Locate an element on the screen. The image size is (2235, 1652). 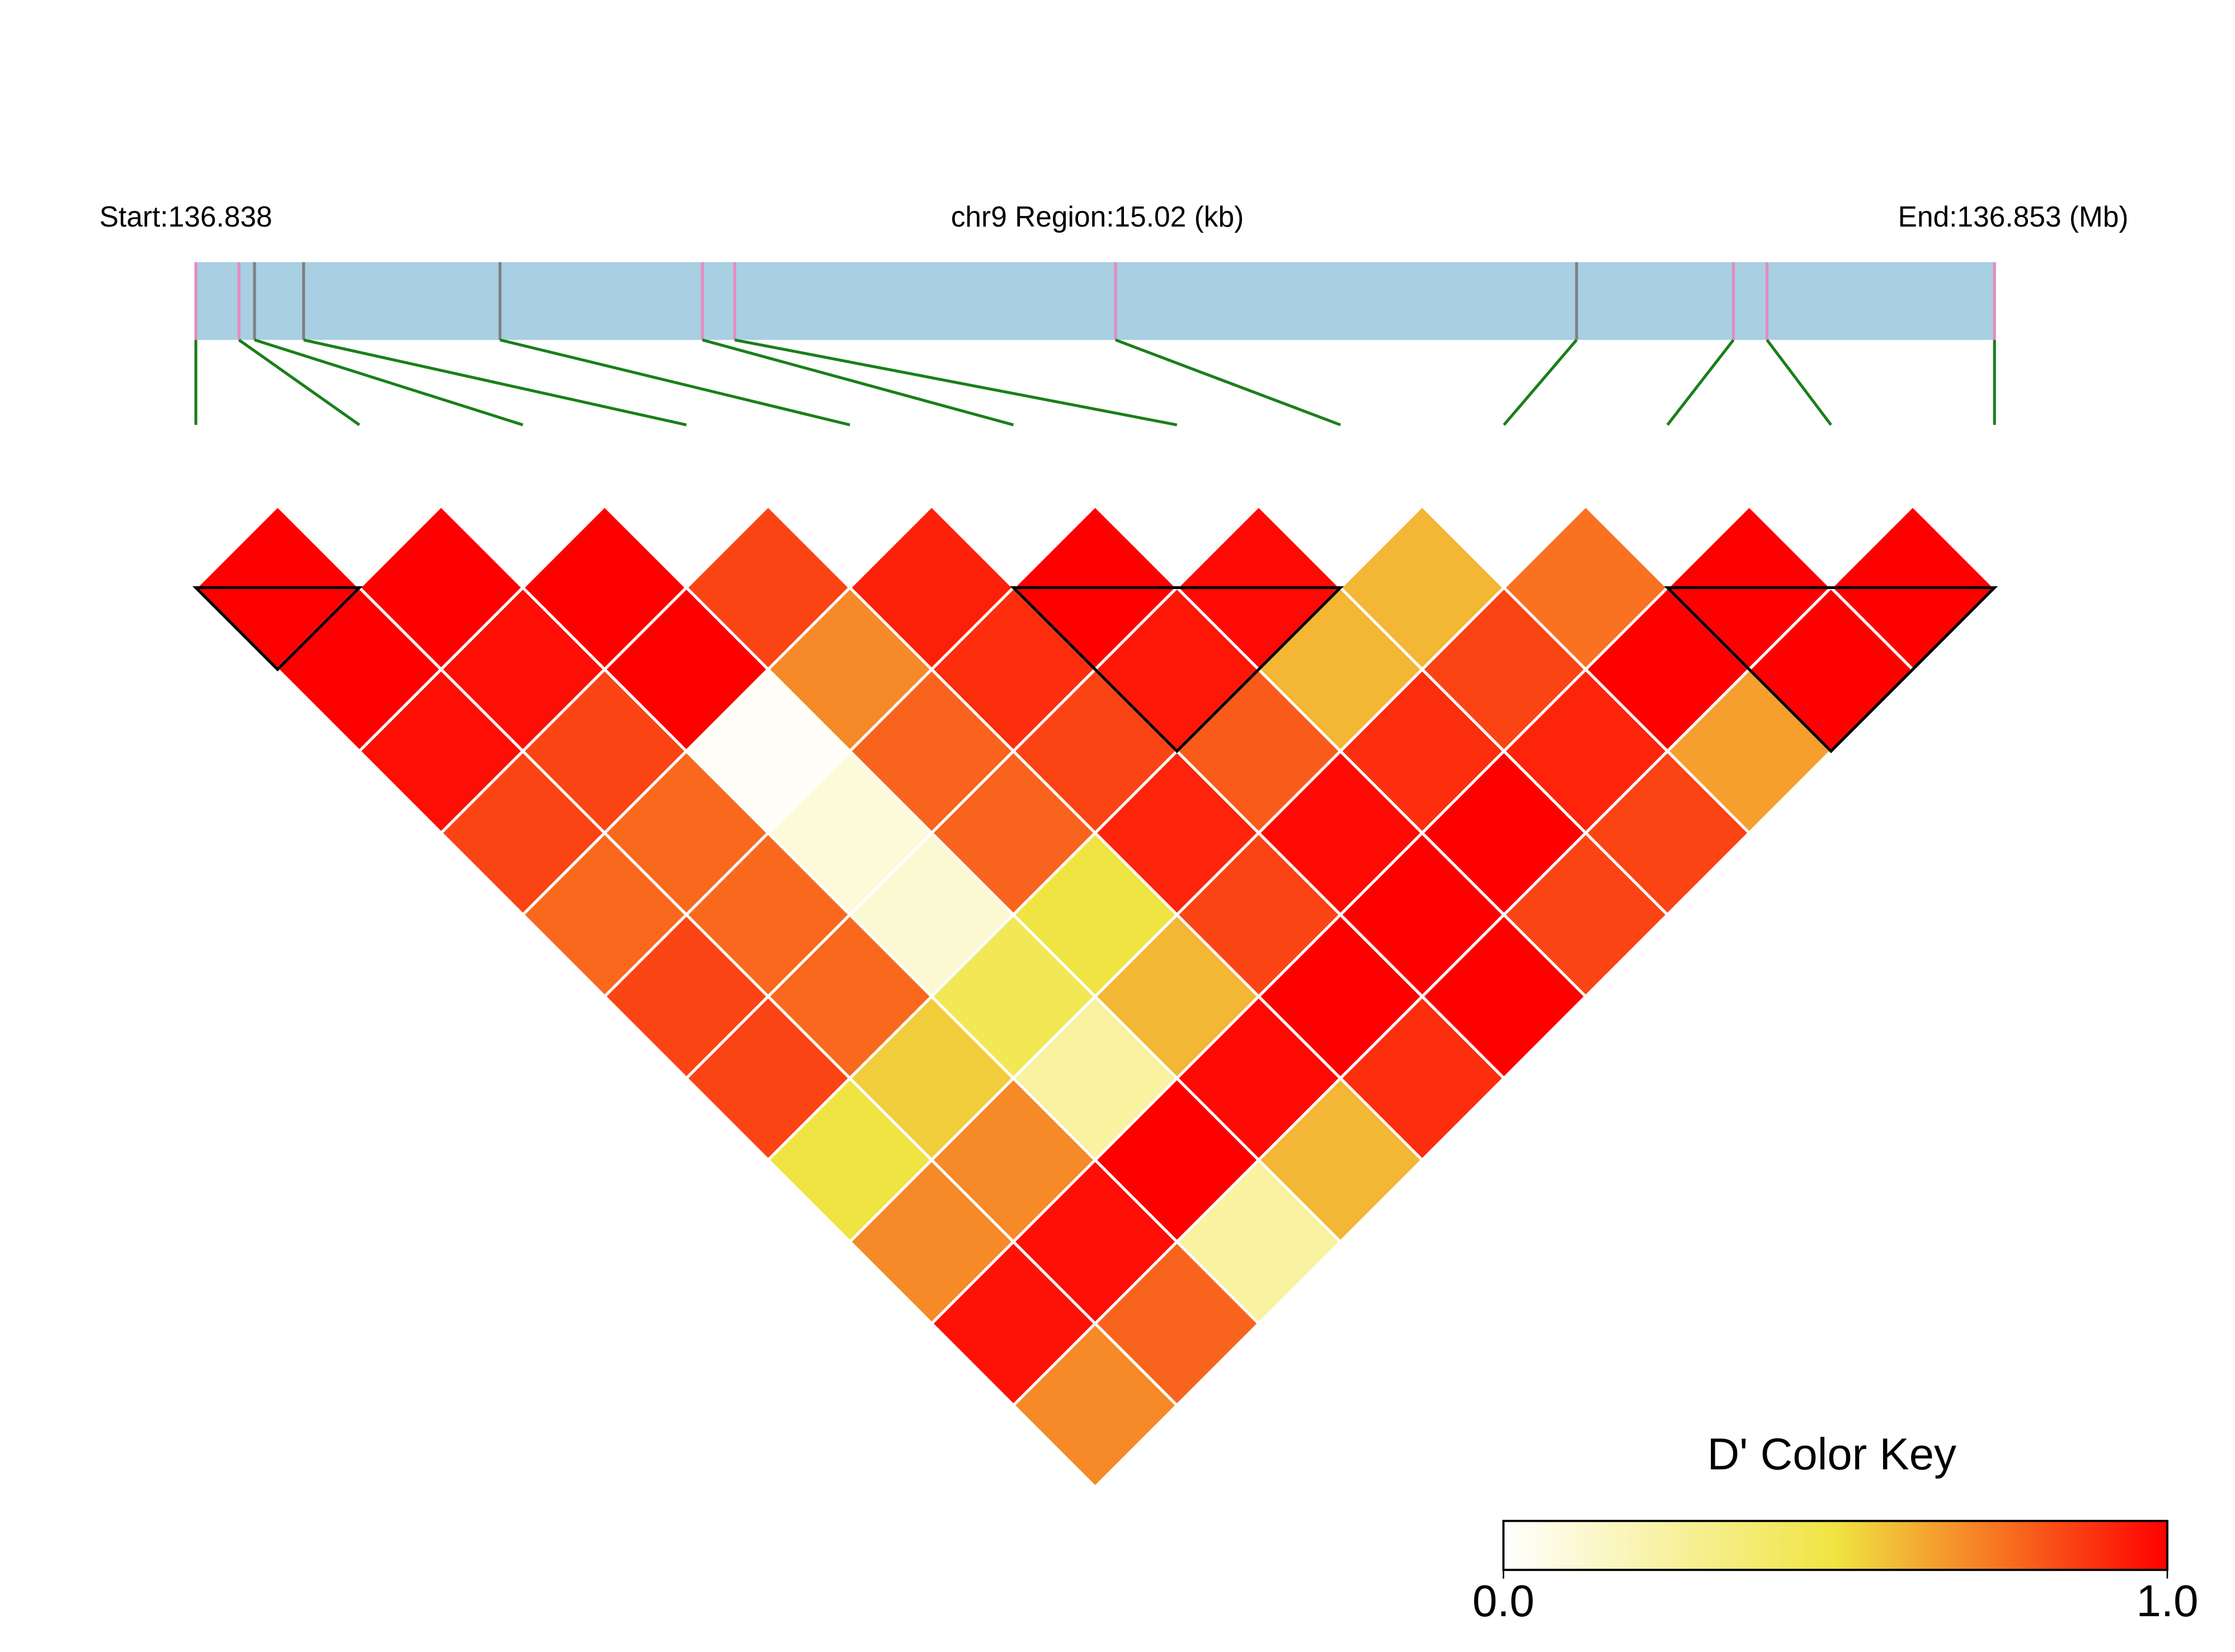
region-label: chr9 Region:15.02 (kb) is located at coordinates (1097, 217).